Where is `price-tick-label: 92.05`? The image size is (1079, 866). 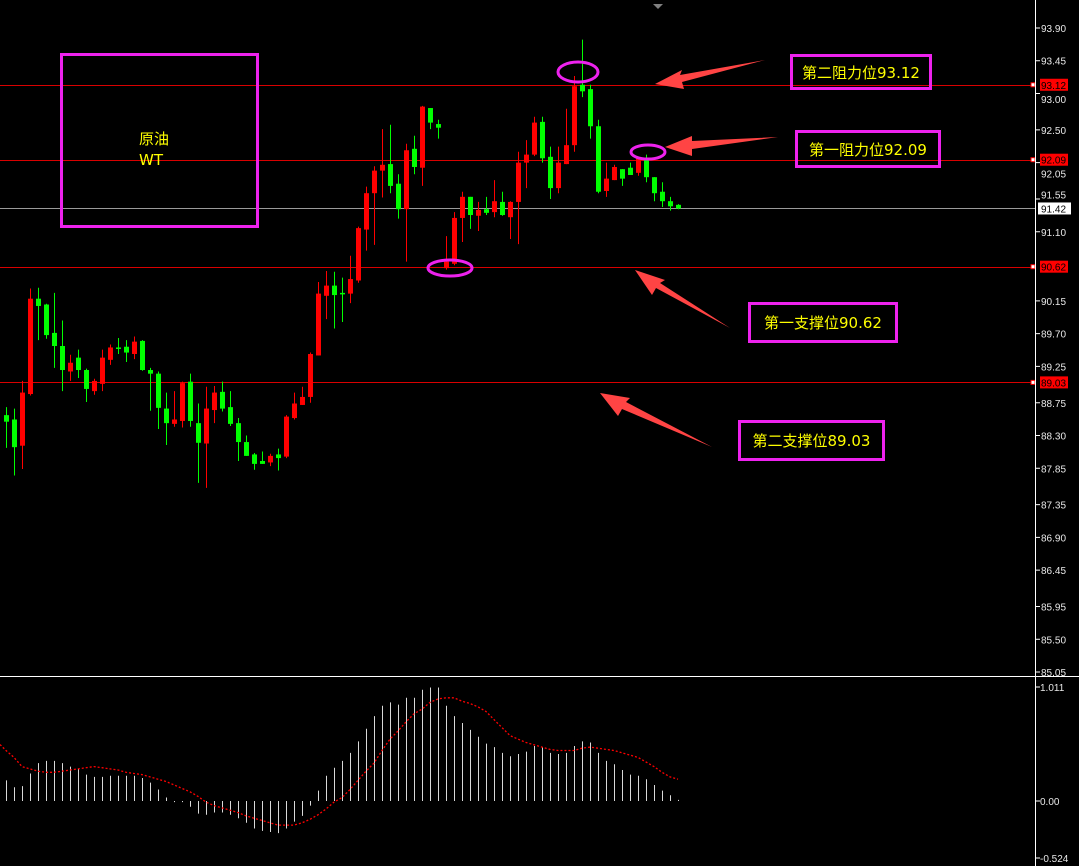 price-tick-label: 92.05 is located at coordinates (1053, 175).